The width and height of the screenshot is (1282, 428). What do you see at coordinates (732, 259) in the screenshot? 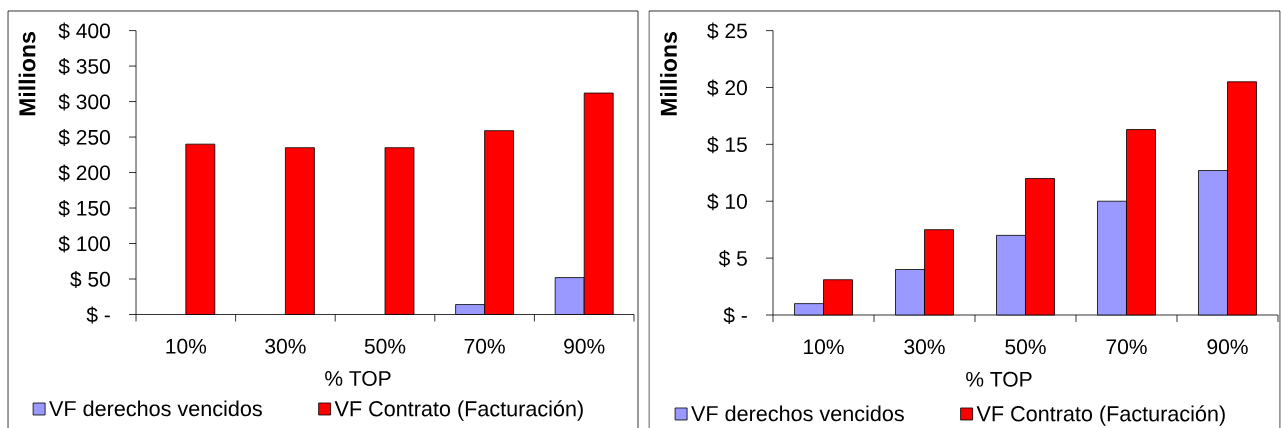
I see `y-tick-label: $ 5` at bounding box center [732, 259].